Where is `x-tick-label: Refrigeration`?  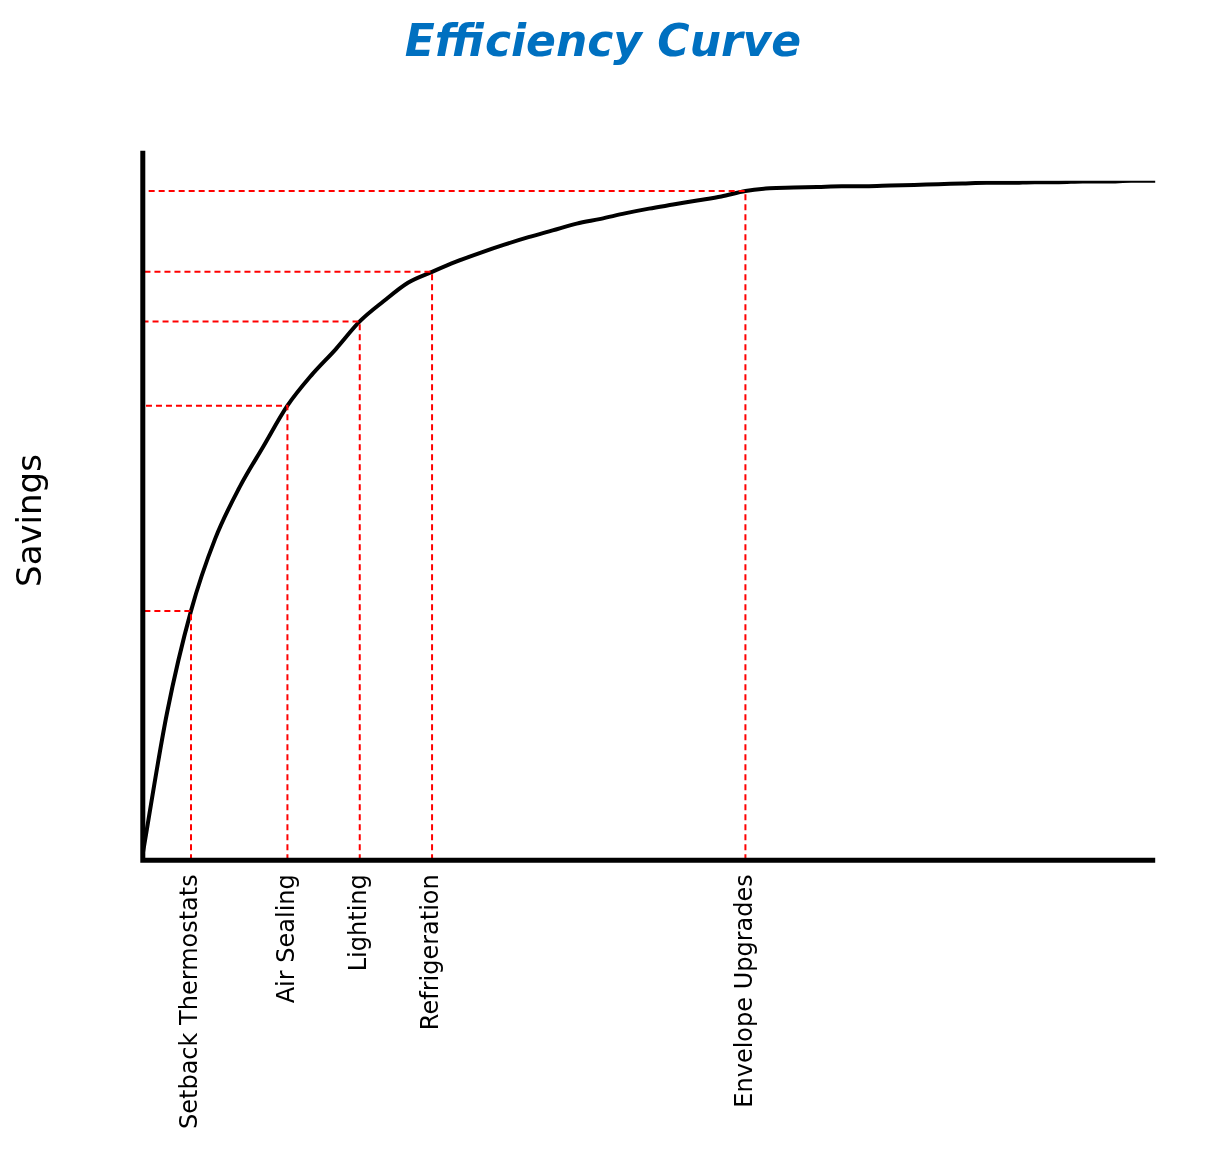 x-tick-label: Refrigeration is located at coordinates (430, 952).